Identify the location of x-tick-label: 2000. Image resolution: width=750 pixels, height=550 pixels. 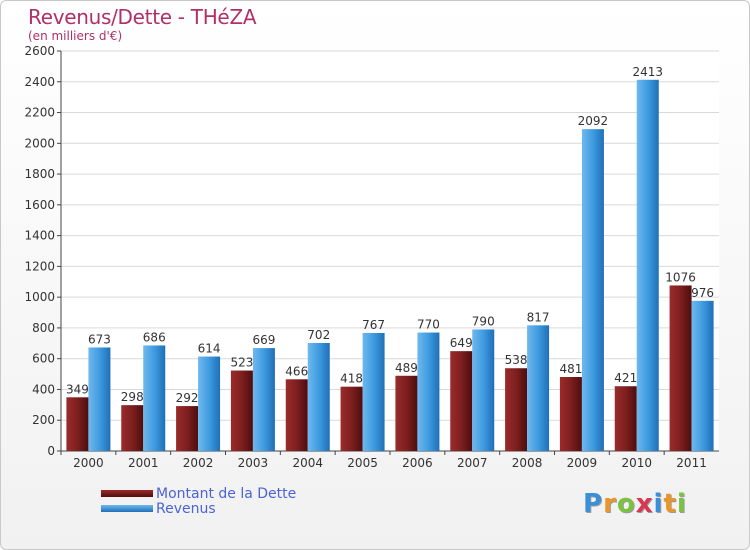
(88, 463).